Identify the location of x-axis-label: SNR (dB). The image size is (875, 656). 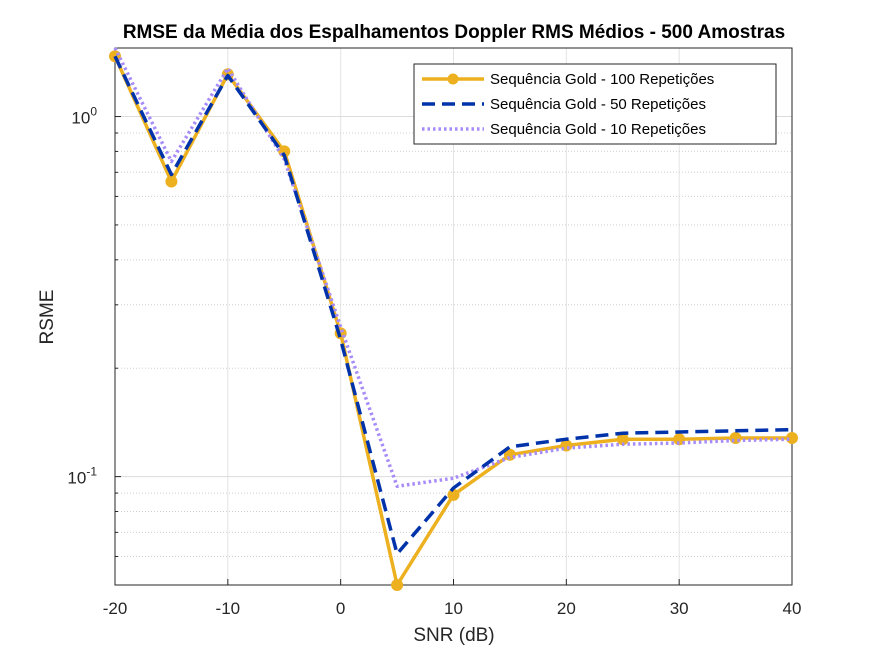
(453, 635).